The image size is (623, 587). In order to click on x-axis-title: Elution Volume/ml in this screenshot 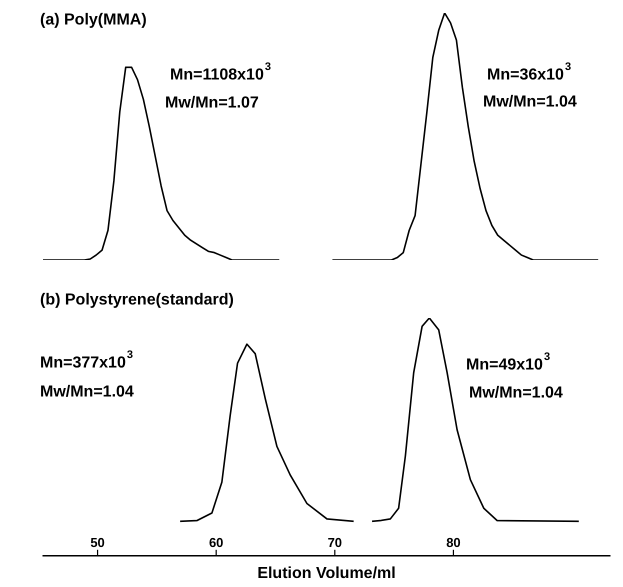, I will do `click(326, 573)`.